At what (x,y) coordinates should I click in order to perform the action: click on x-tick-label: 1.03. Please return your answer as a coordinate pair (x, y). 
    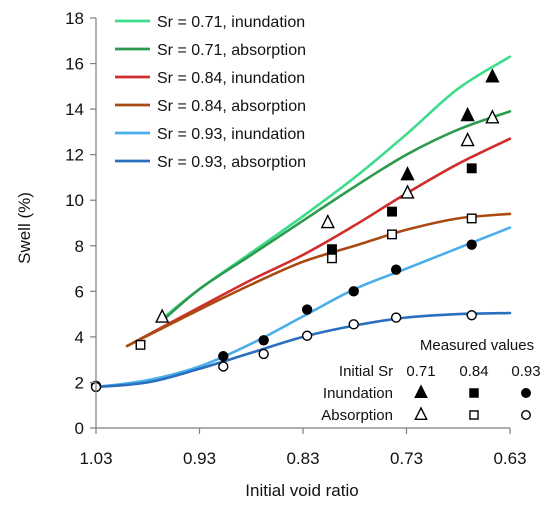
    Looking at the image, I should click on (95, 458).